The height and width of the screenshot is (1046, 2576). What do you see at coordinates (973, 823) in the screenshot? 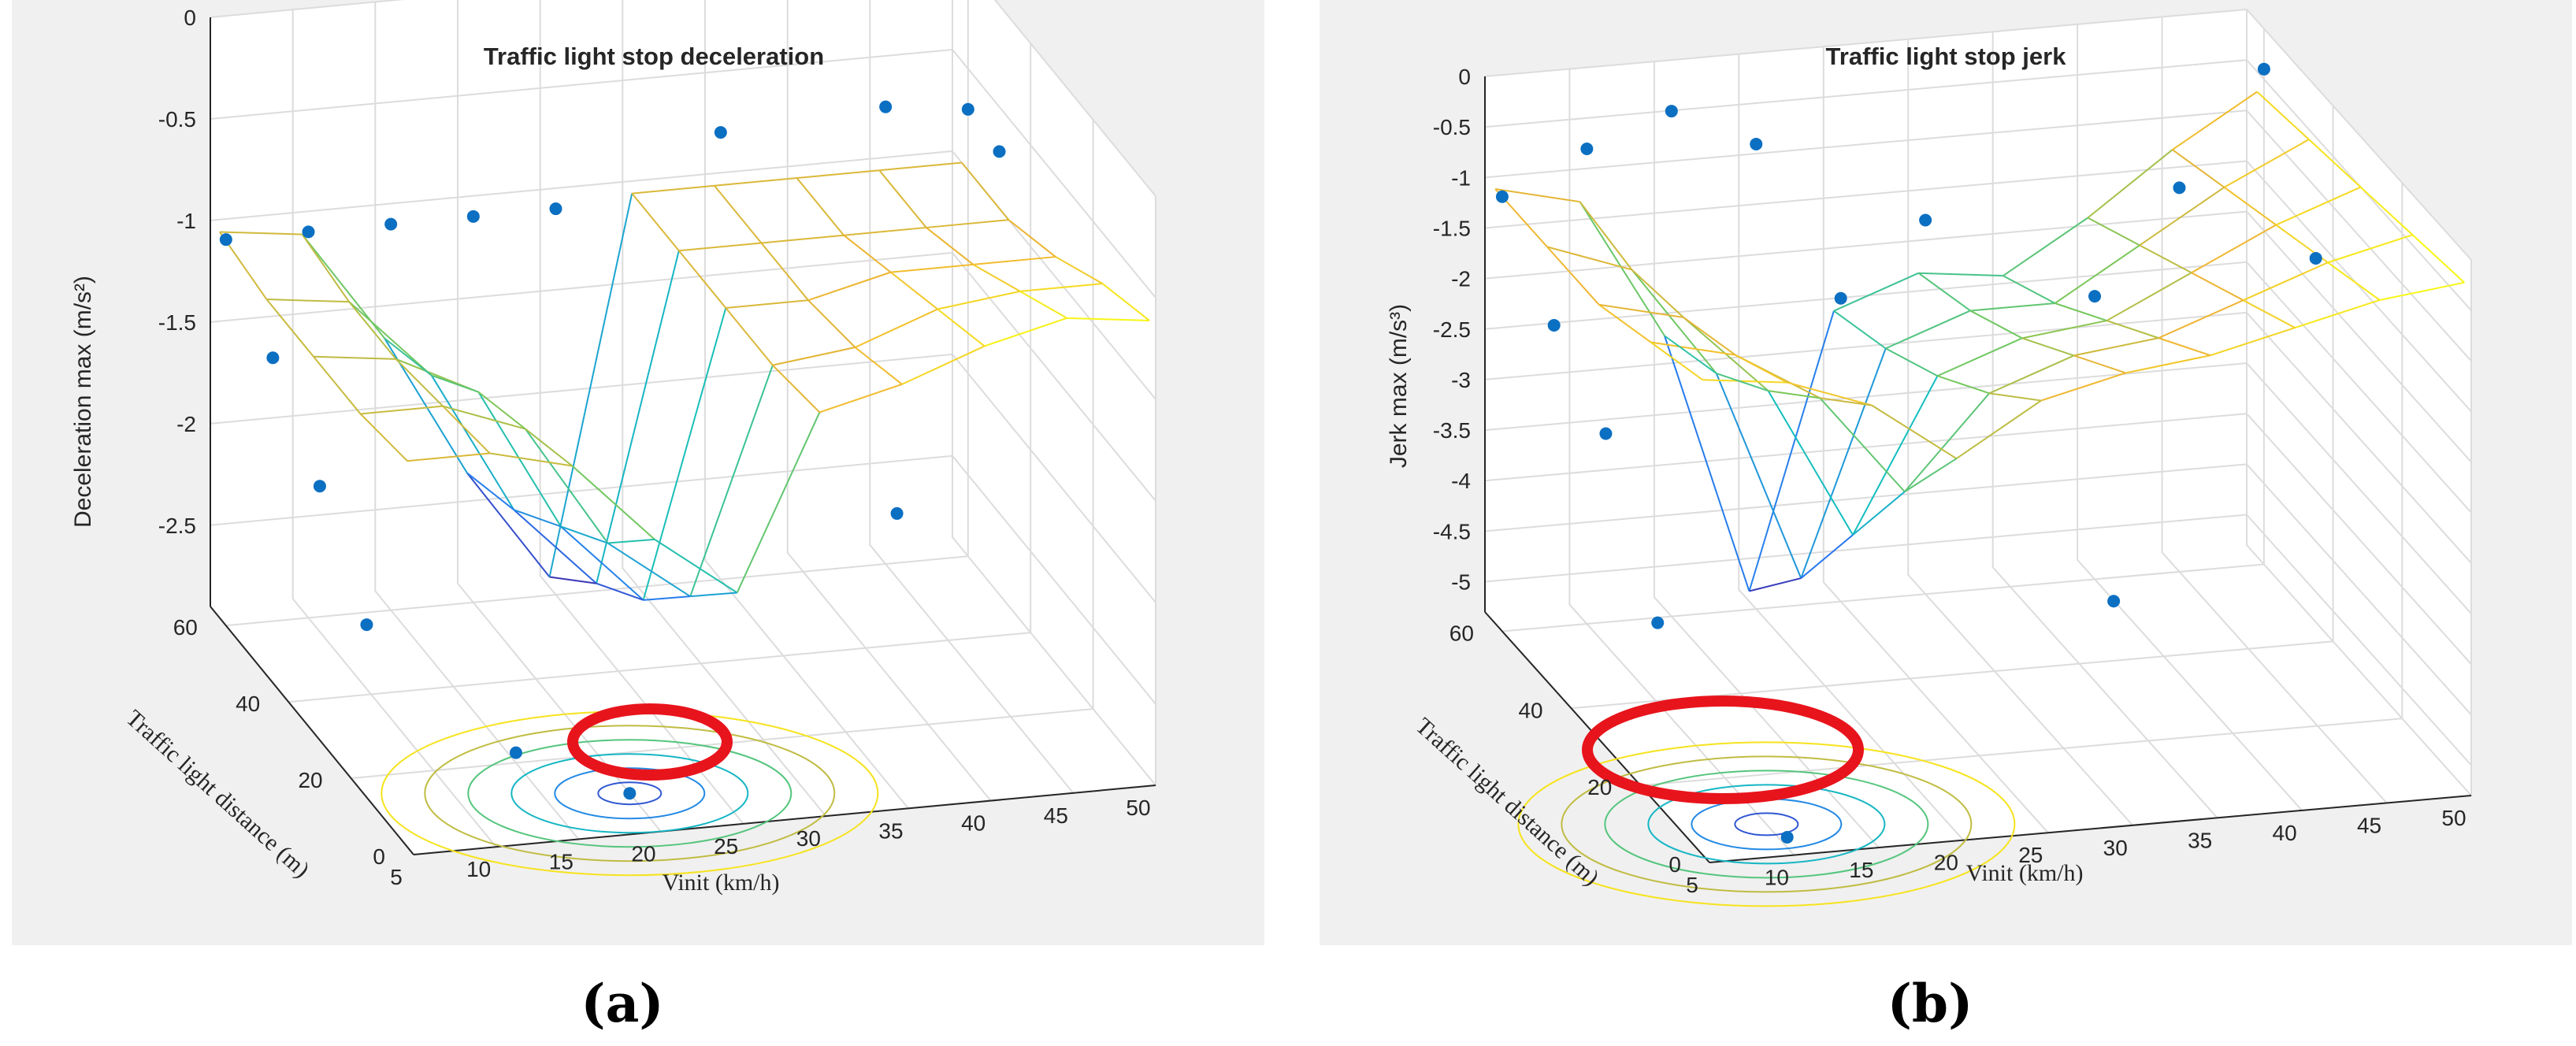
I see `x-tick-label: 40` at bounding box center [973, 823].